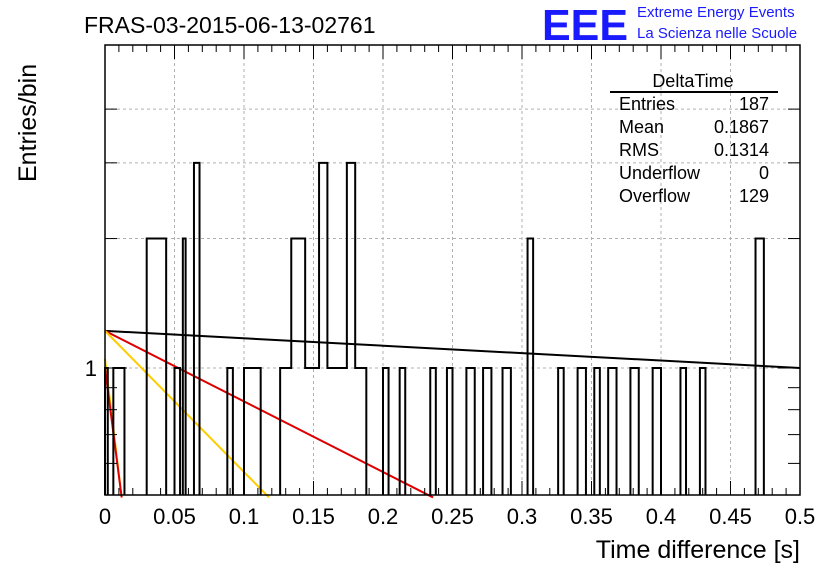 The width and height of the screenshot is (836, 572). Describe the element at coordinates (174, 516) in the screenshot. I see `x-tick-label: 0.05` at that location.